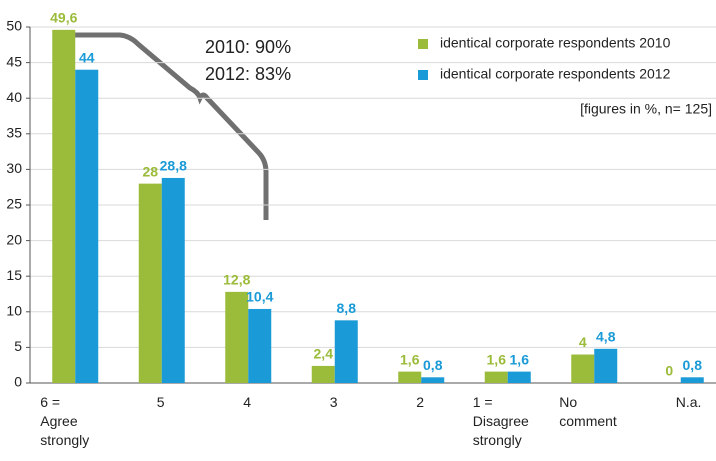 The width and height of the screenshot is (716, 461). I want to click on value-label: 2,4, so click(324, 354).